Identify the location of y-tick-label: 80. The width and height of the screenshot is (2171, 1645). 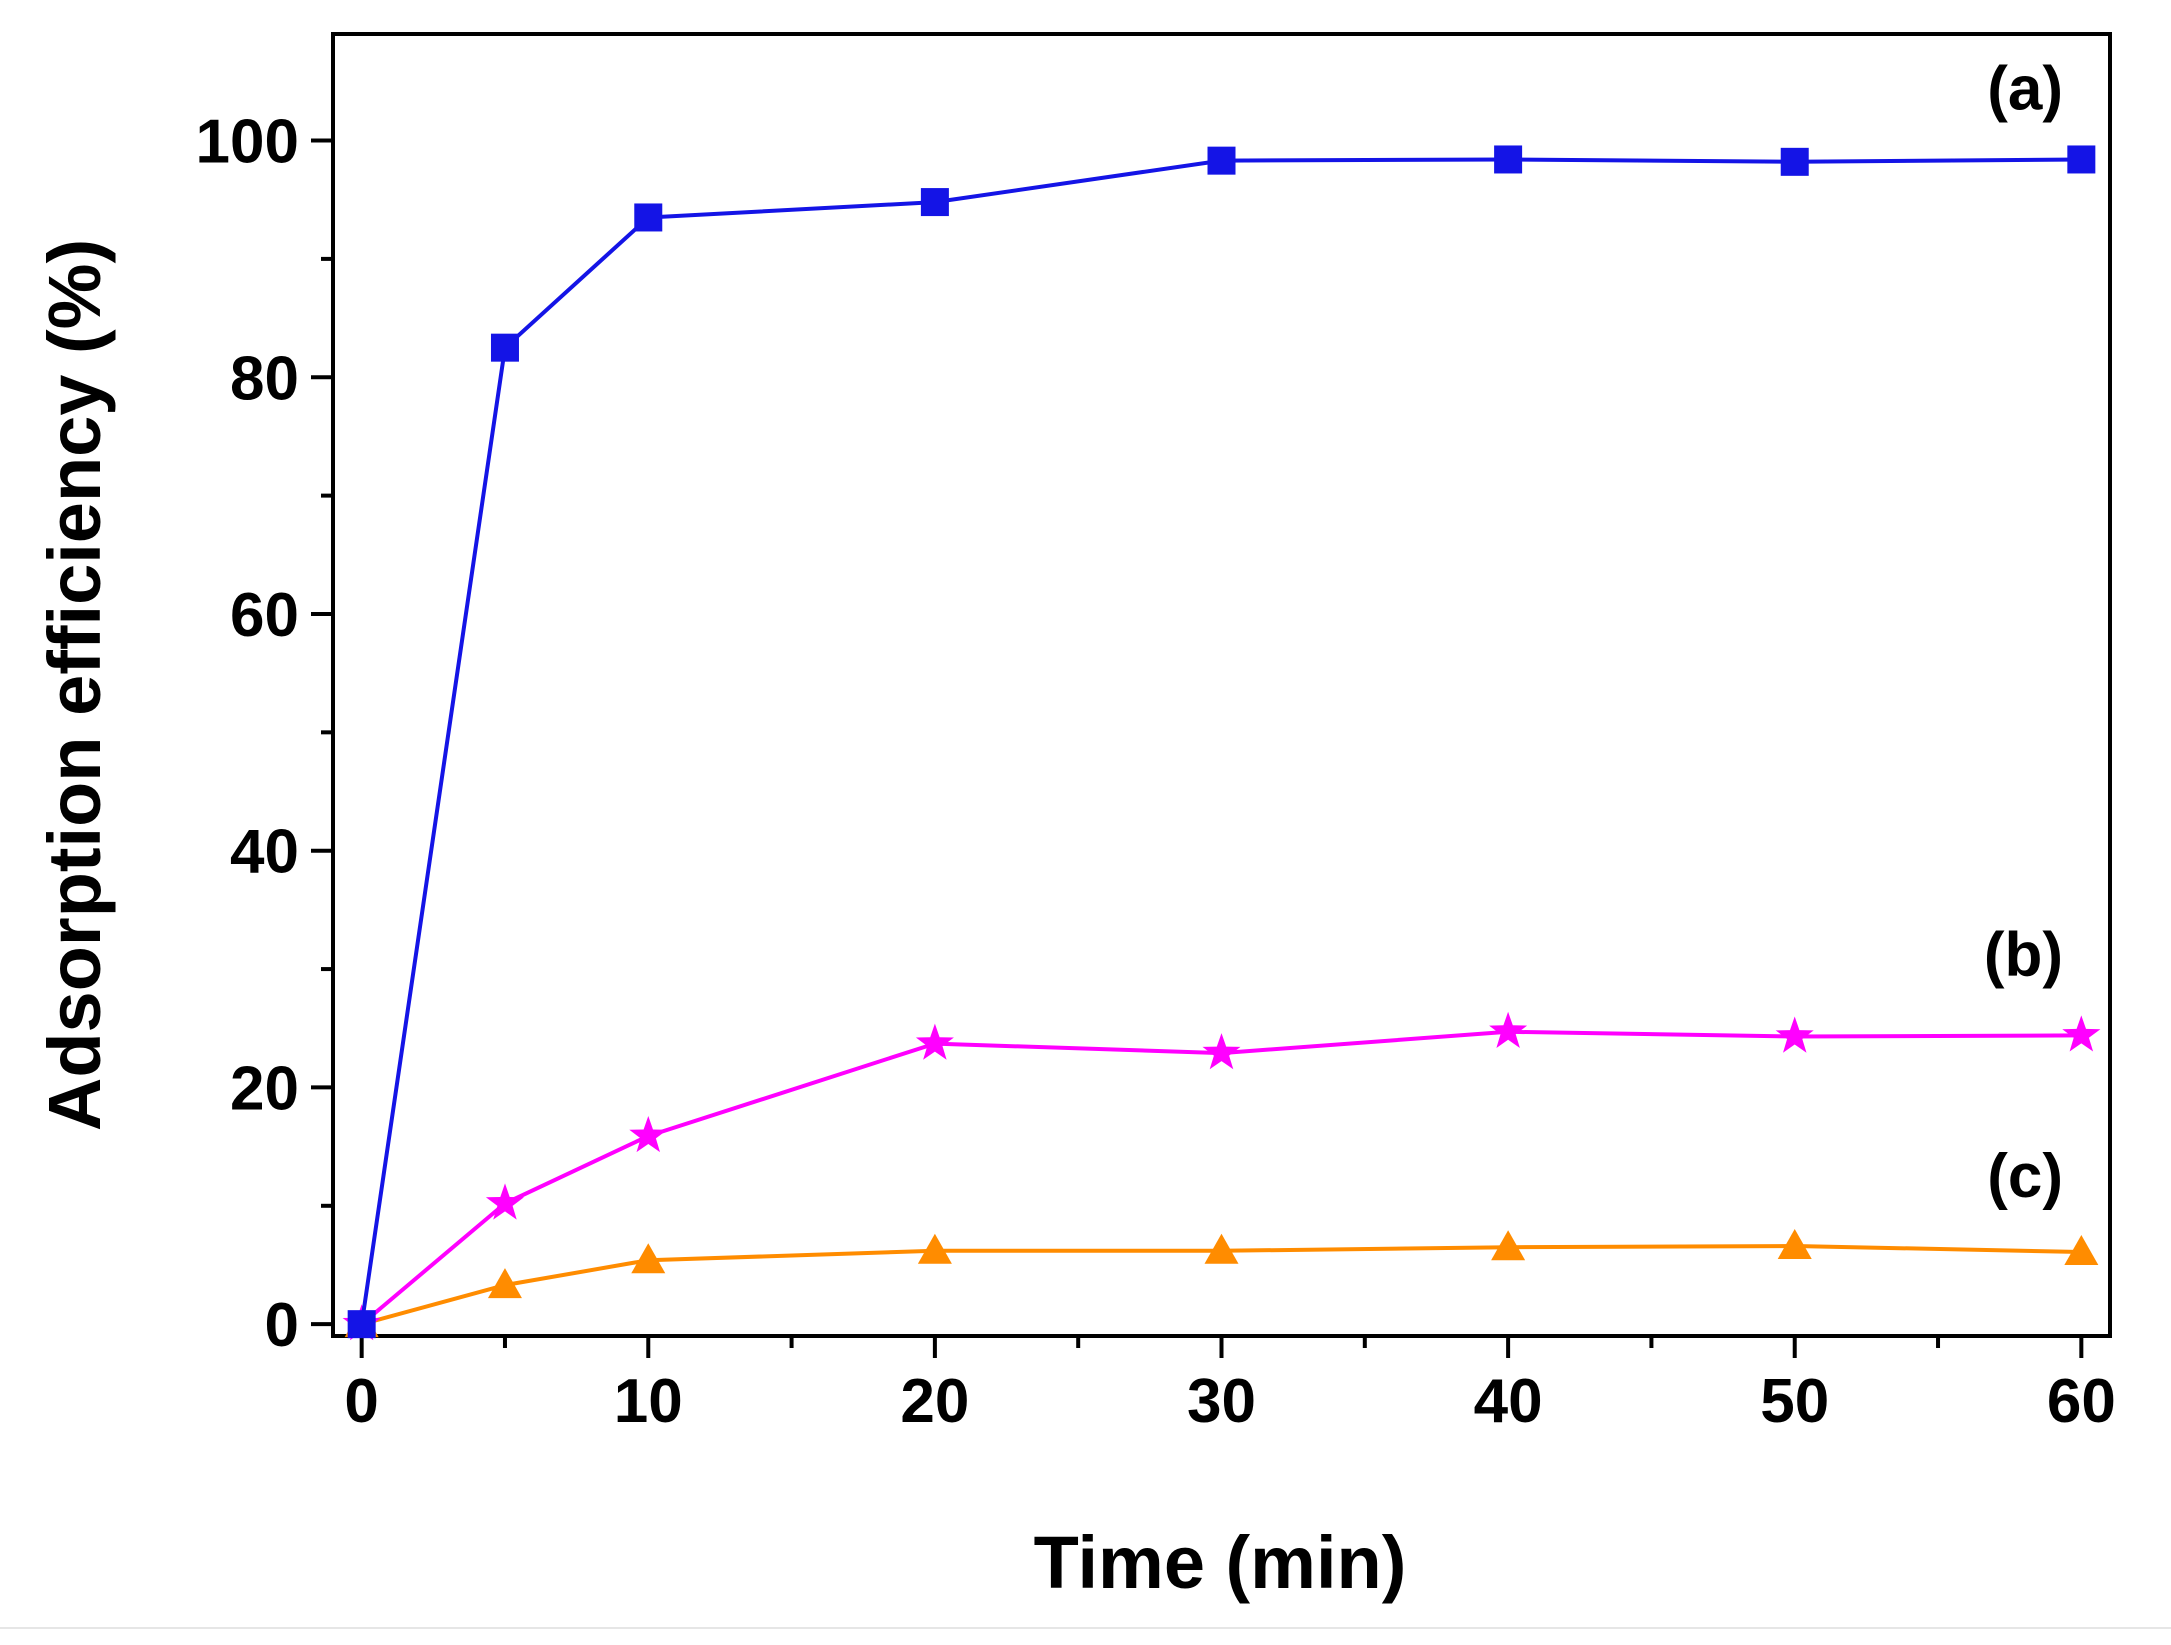
(264, 378).